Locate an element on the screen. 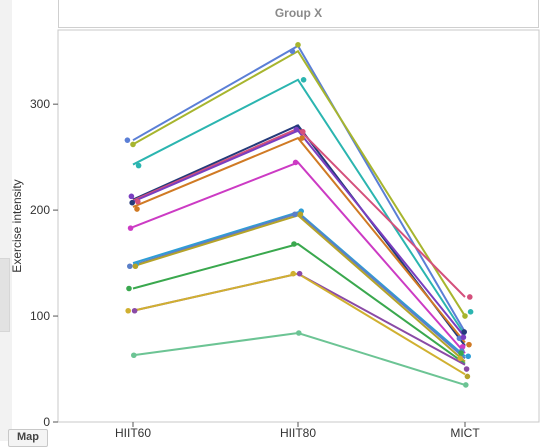  y-axis-title: Exercise intensity is located at coordinates (17, 225).